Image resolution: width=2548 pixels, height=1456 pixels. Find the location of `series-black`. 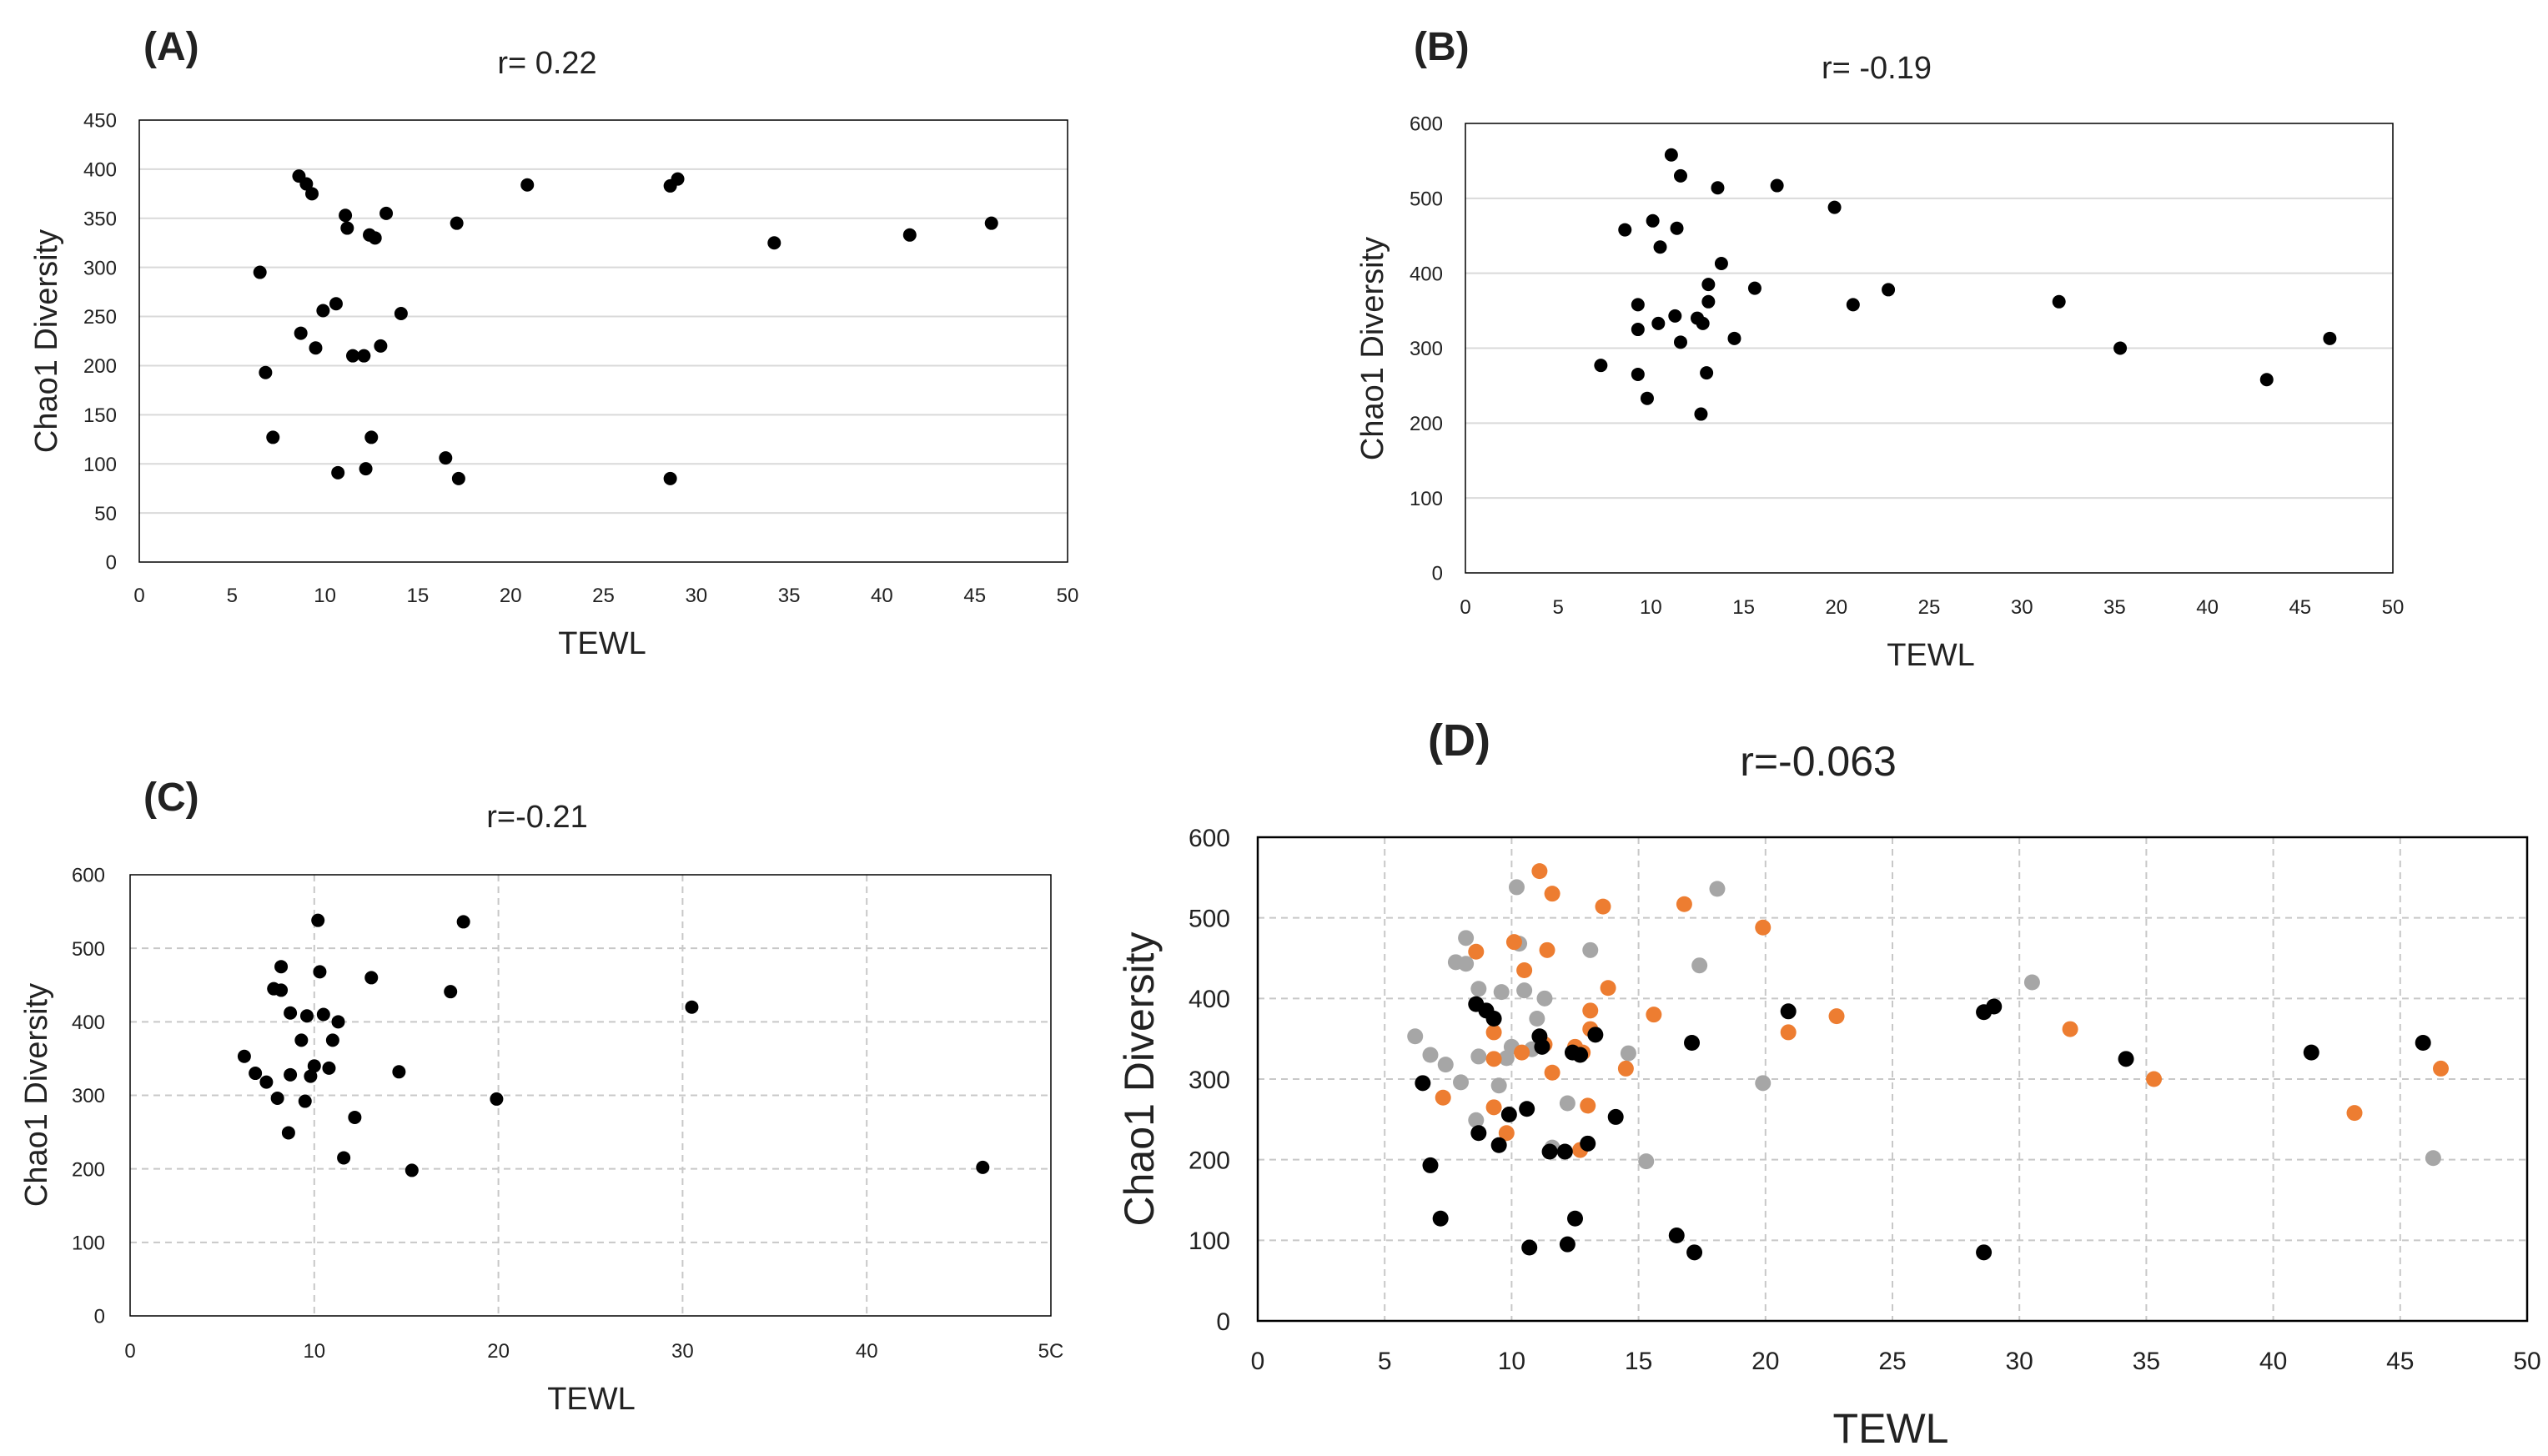

series-black is located at coordinates (1923, 1128).